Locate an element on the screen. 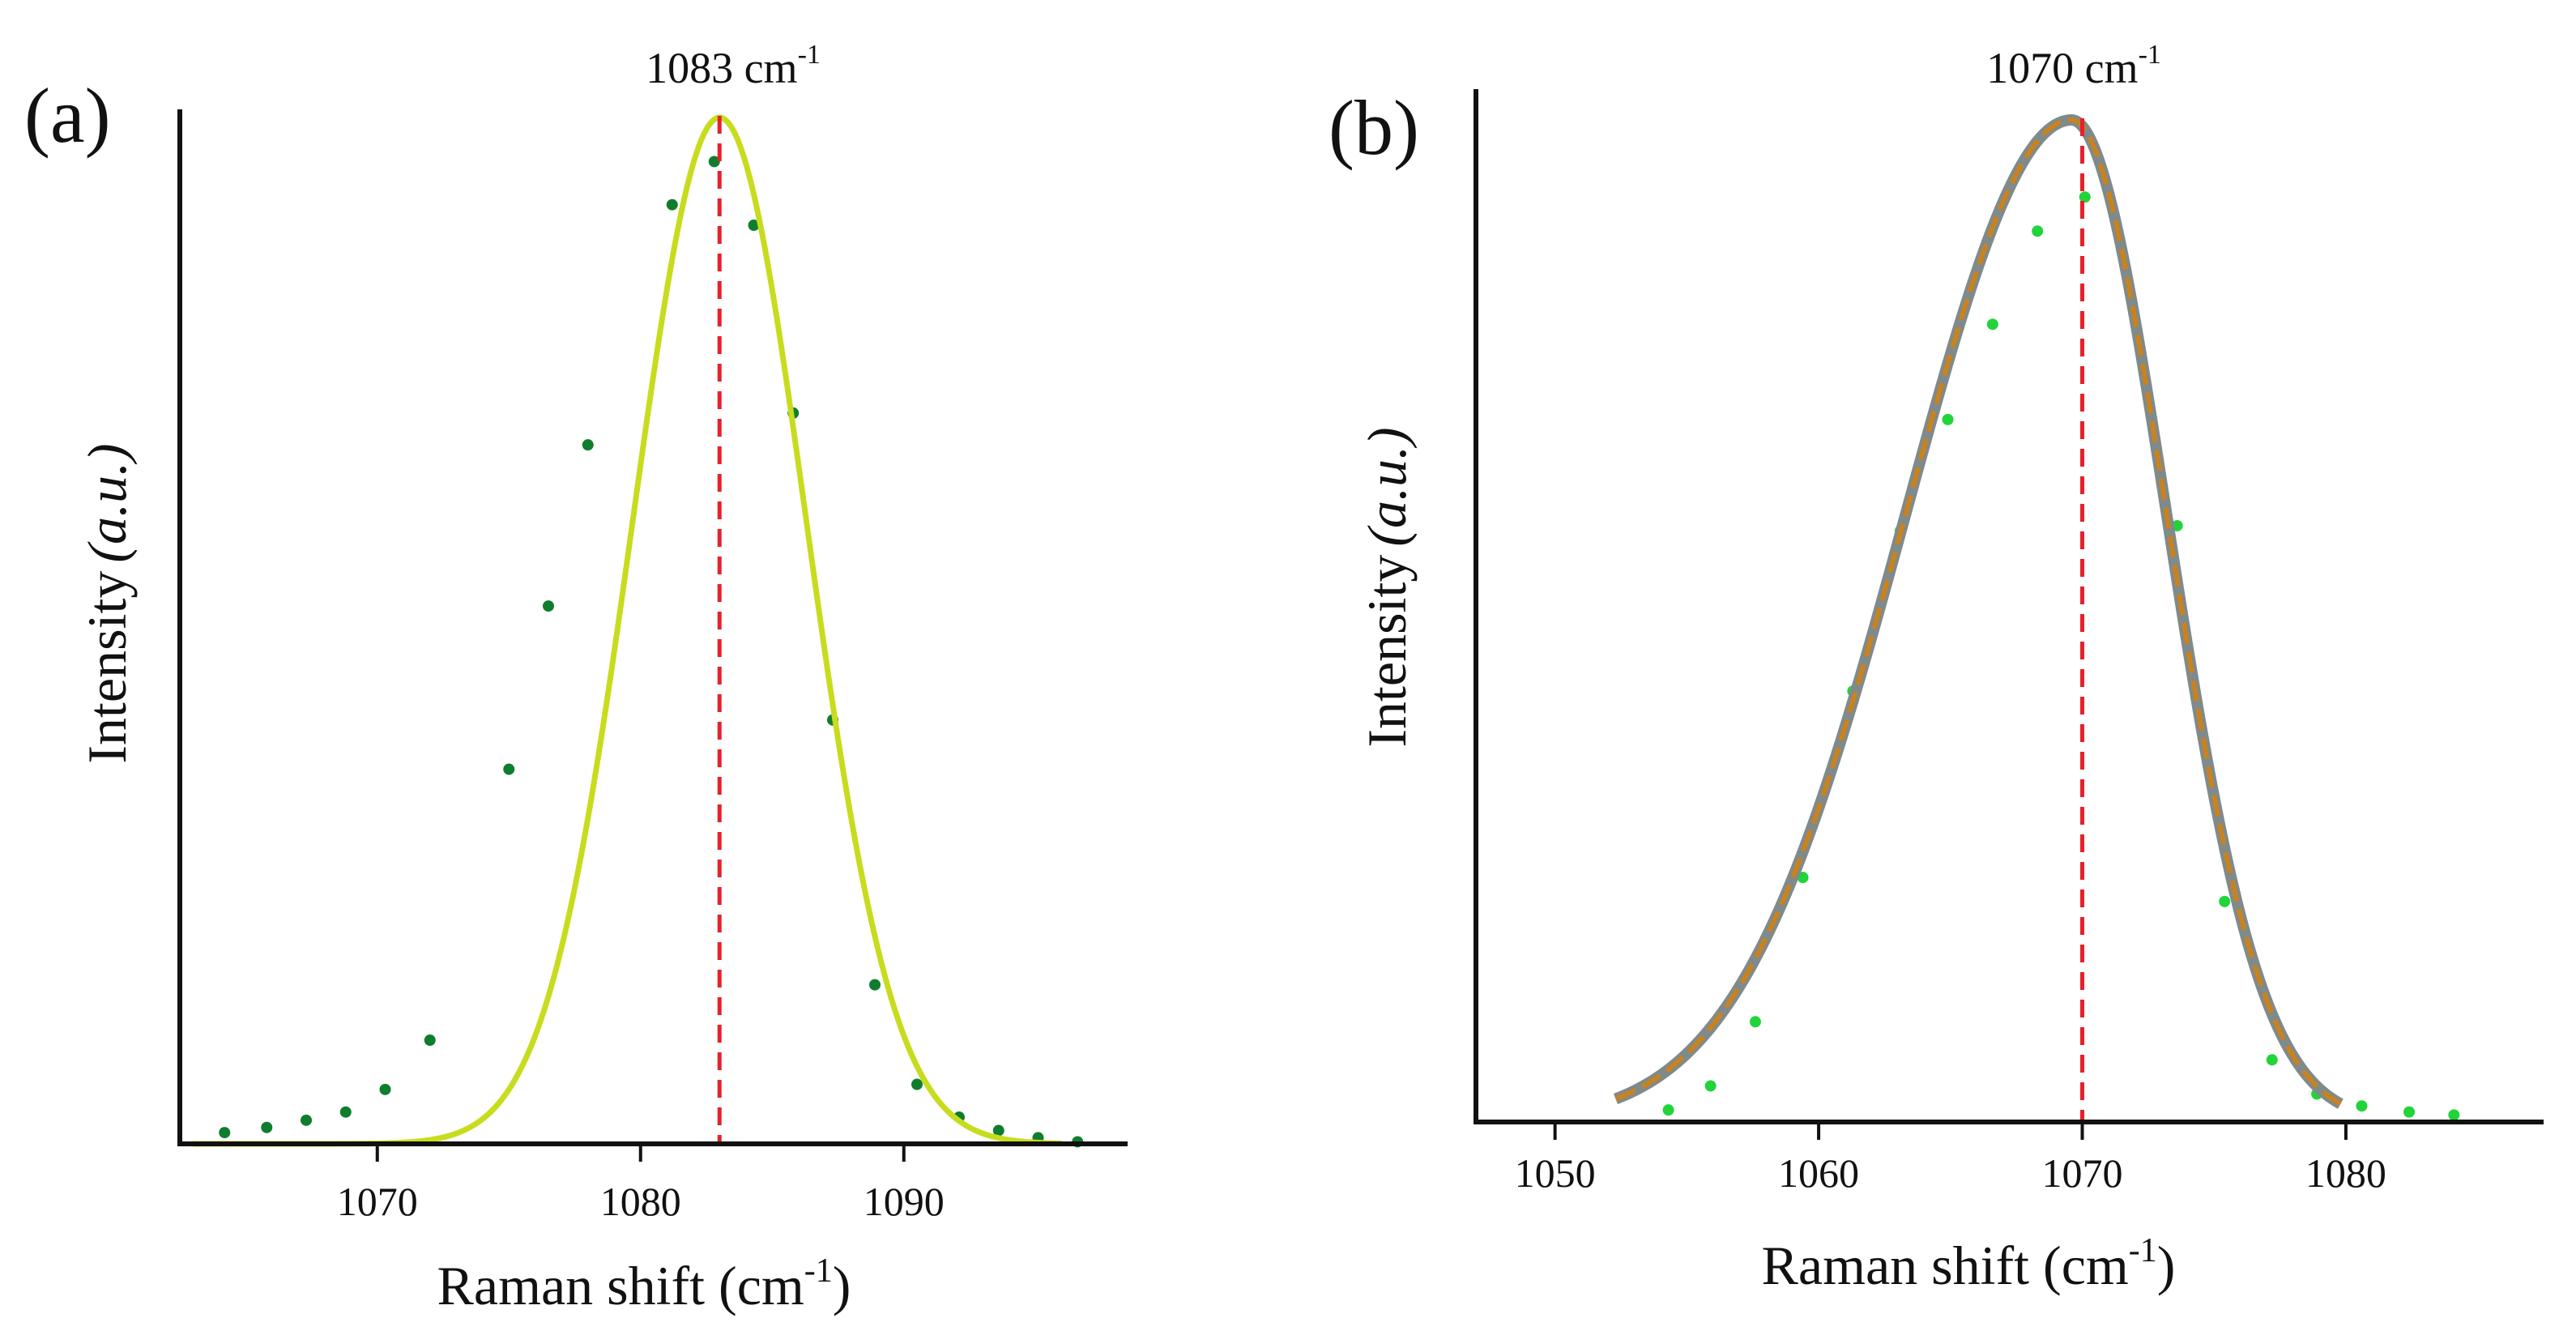  panel-a-x-tick-label: 1080 is located at coordinates (641, 1201).